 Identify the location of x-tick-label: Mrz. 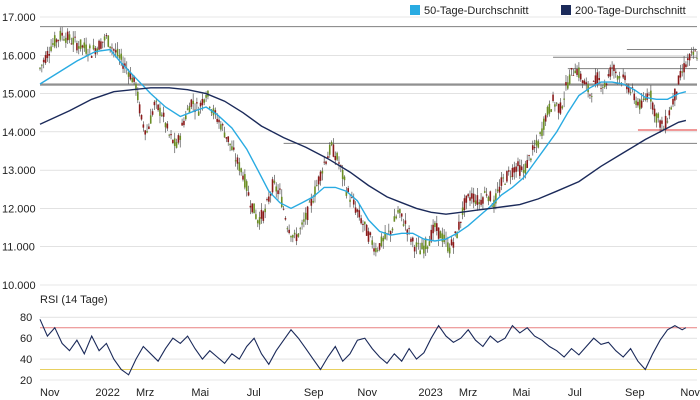
(145, 393).